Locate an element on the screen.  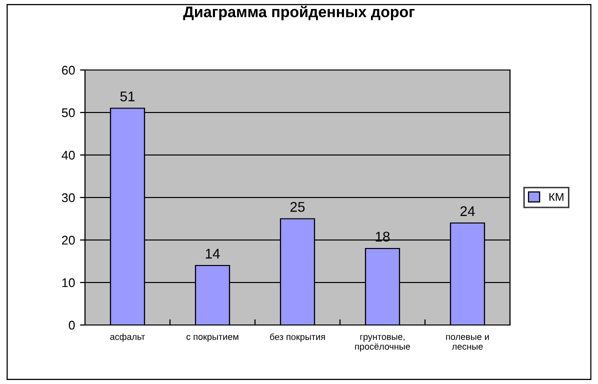
y-tick-label: 60 is located at coordinates (68, 70).